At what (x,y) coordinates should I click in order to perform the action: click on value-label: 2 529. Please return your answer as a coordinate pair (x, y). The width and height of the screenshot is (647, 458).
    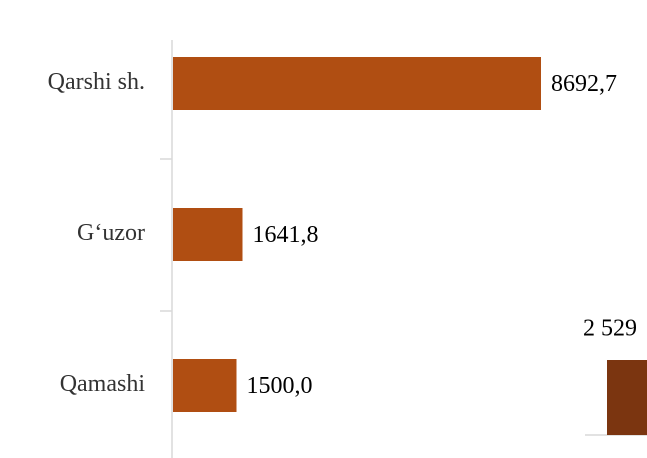
    Looking at the image, I should click on (610, 329).